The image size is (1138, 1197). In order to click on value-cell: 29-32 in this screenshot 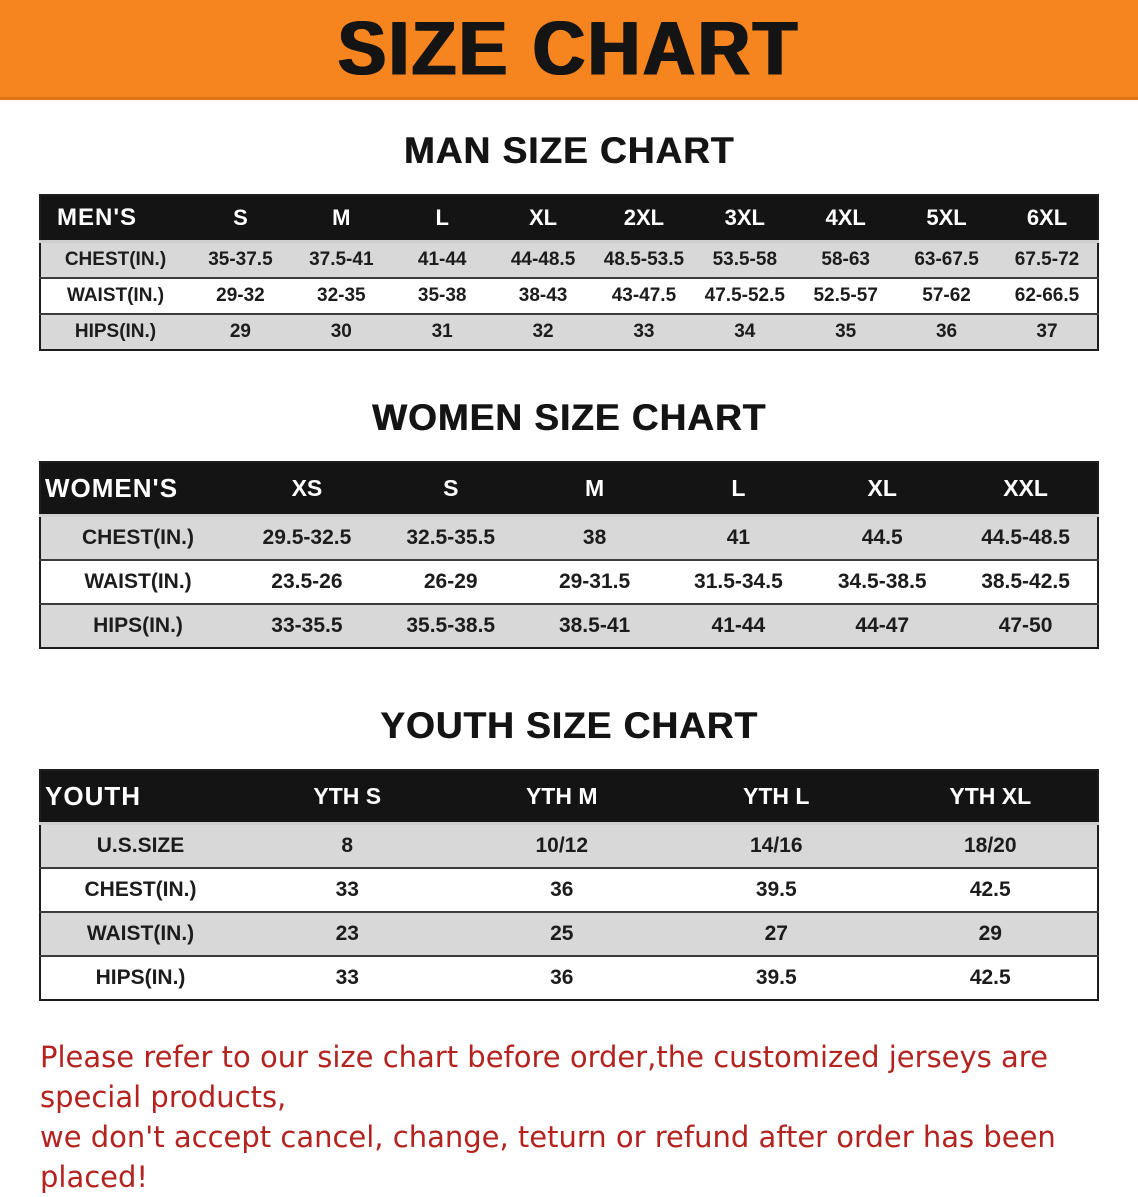, I will do `click(240, 295)`.